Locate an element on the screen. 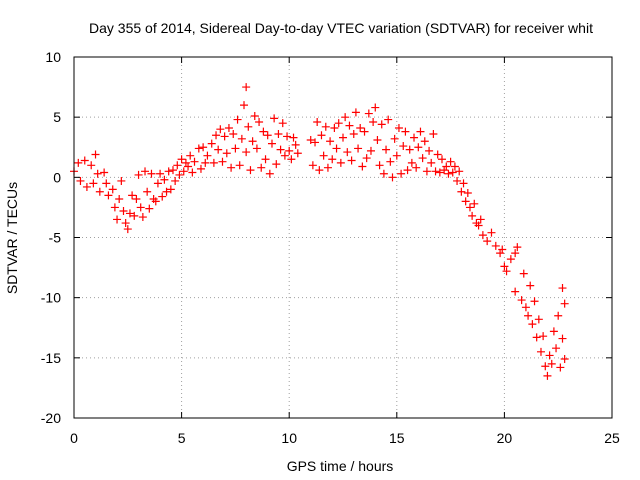  y-tick-label: -10 is located at coordinates (51, 298).